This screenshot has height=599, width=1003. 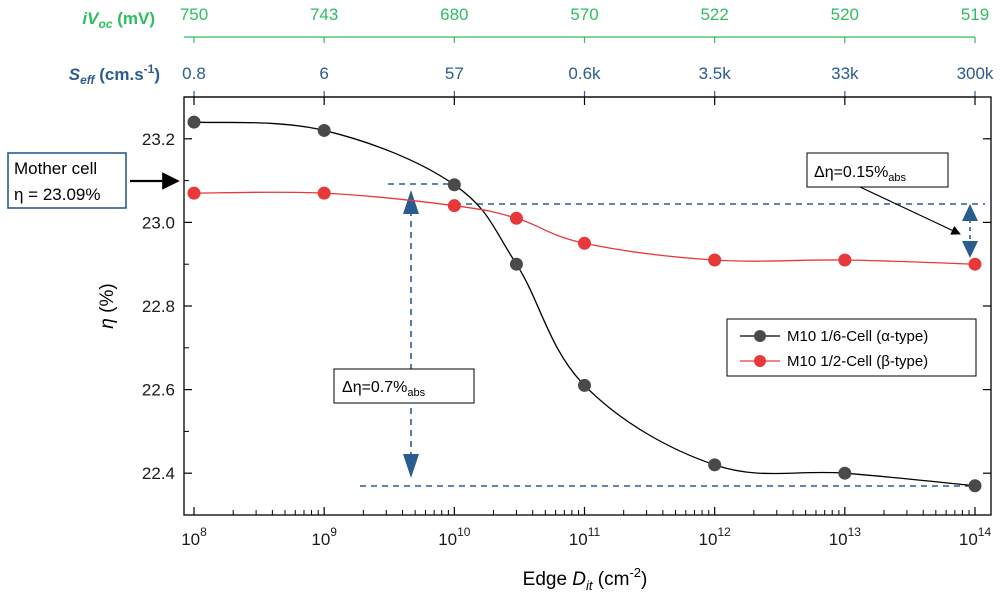 I want to click on legend-label-alpha: M10 1/6-Cell (α-type), so click(x=857, y=336).